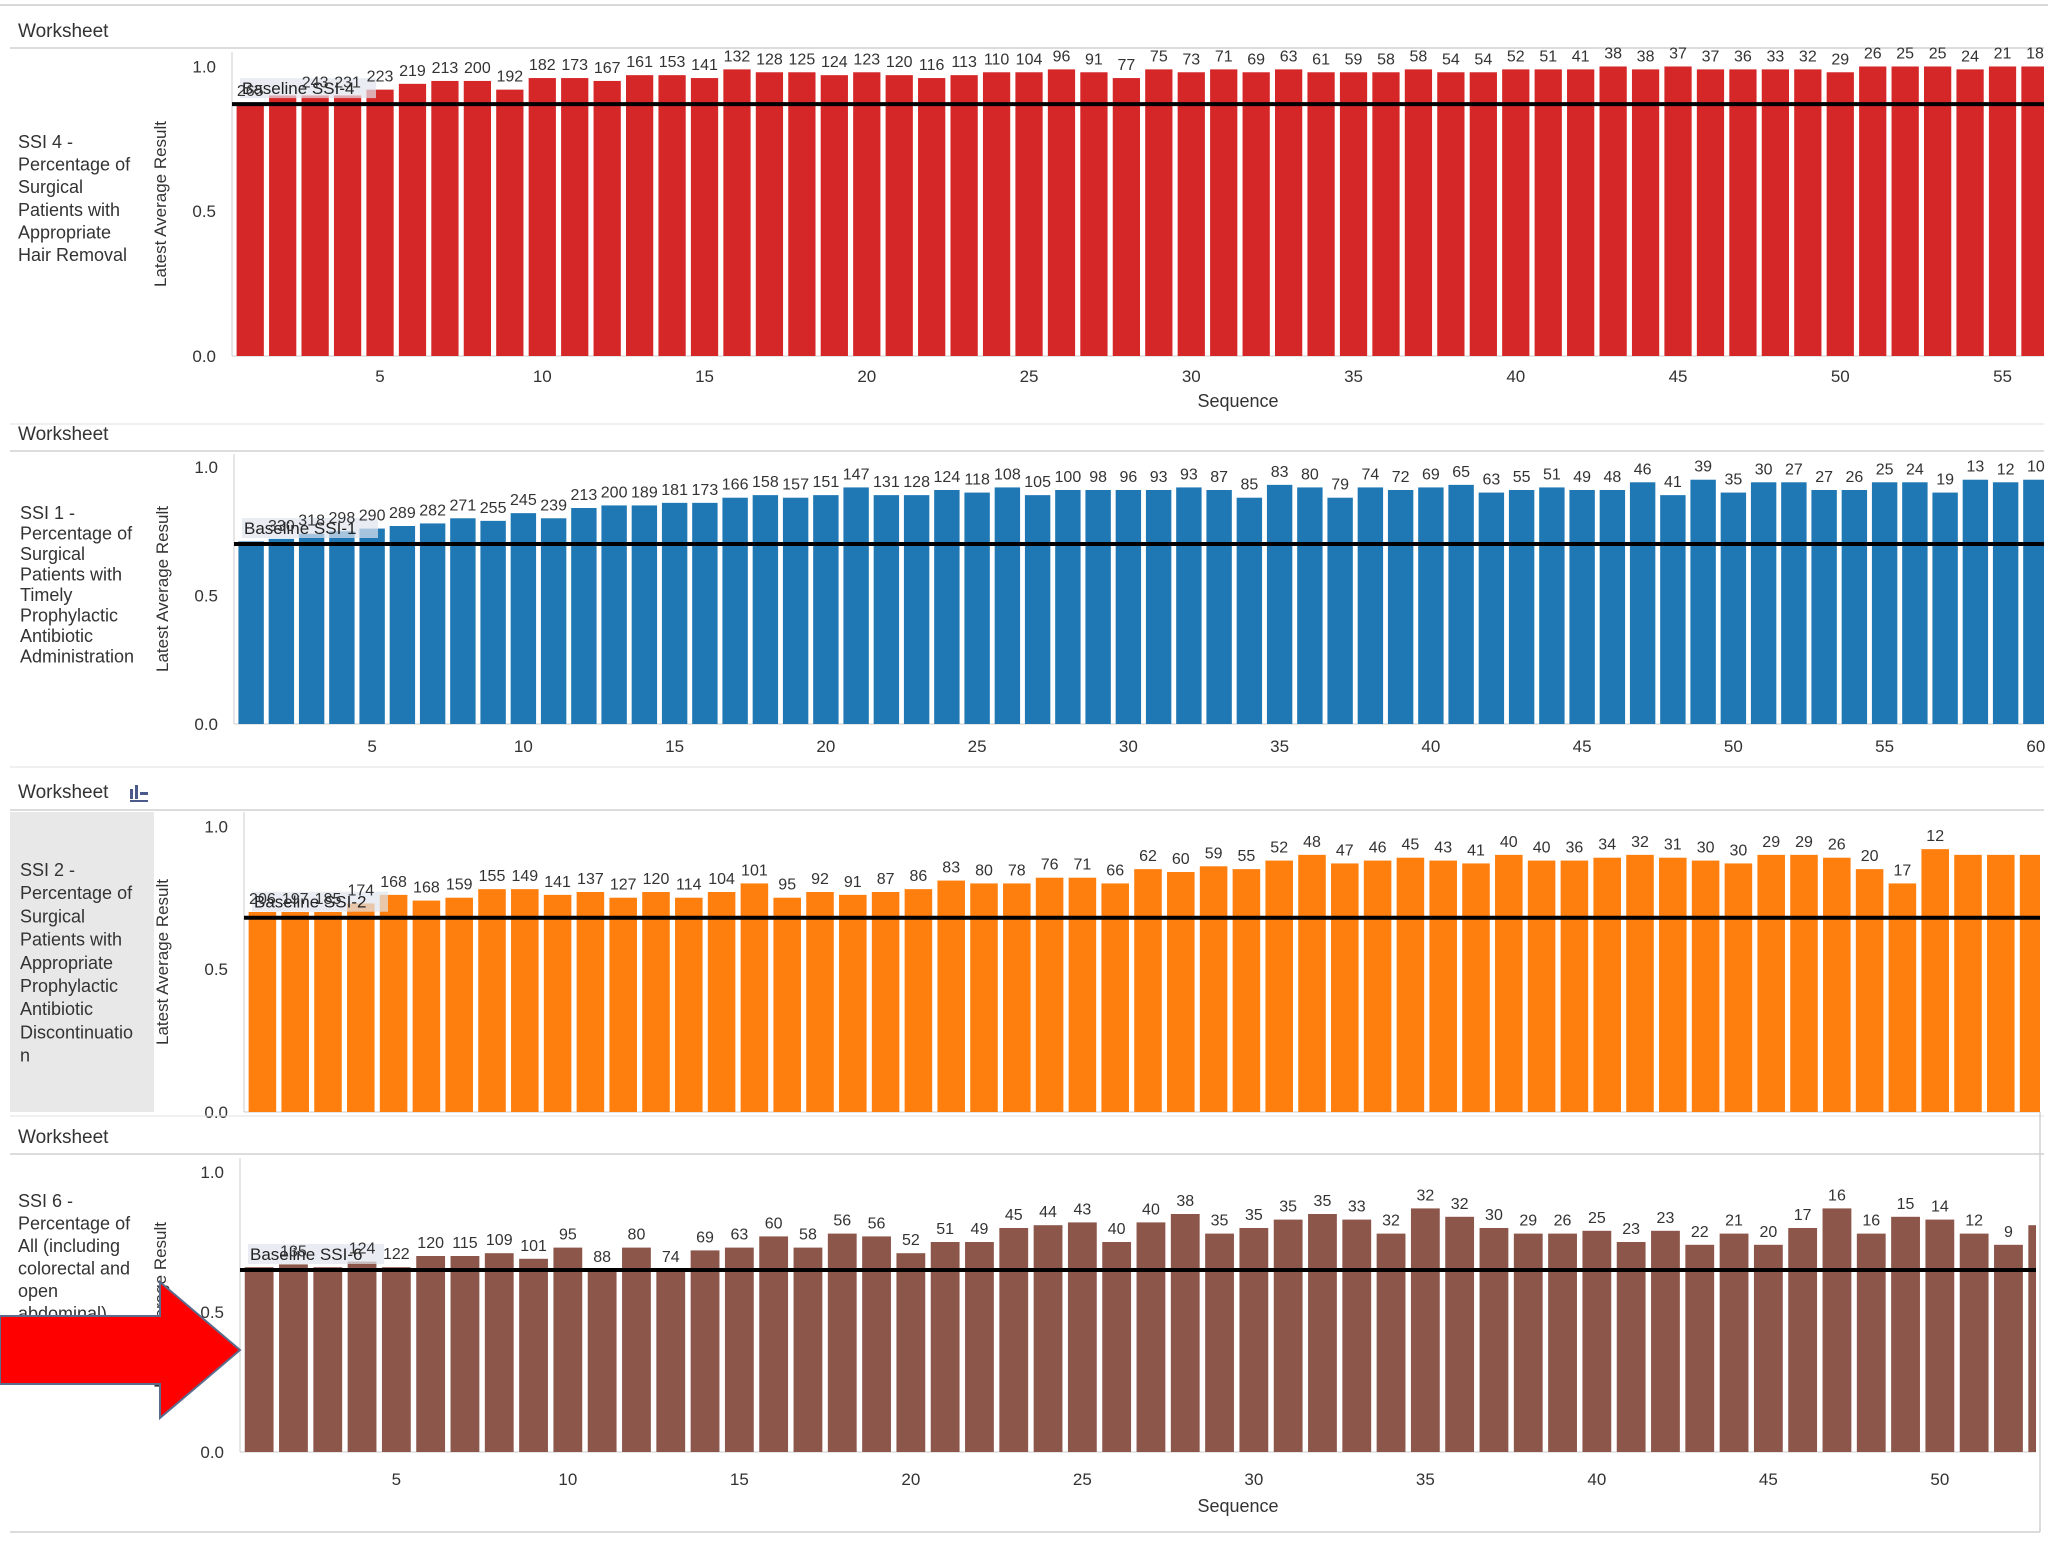 This screenshot has width=2048, height=1541. What do you see at coordinates (310, 902) in the screenshot?
I see `baseline-label: Baseline SSI-2` at bounding box center [310, 902].